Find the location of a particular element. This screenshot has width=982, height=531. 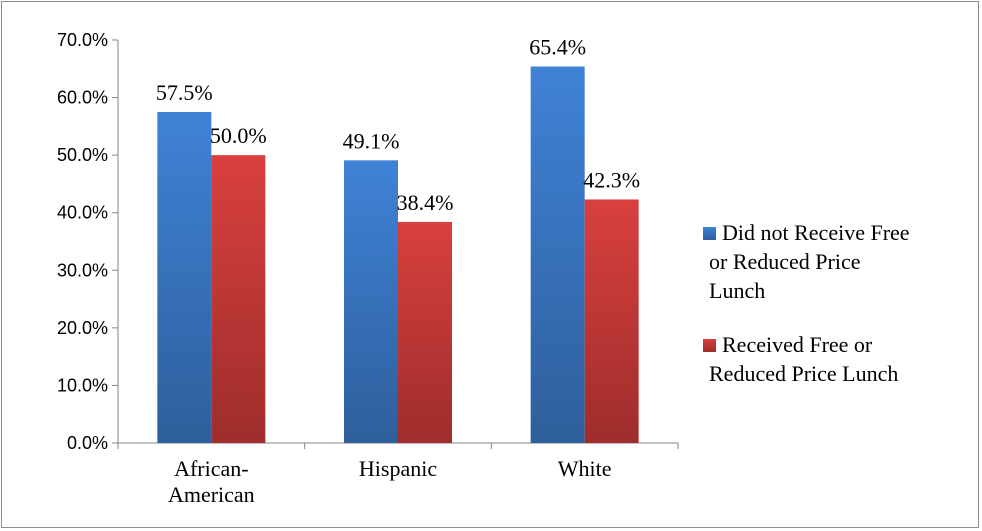

y-tick-label: 10.0% is located at coordinates (82, 385).